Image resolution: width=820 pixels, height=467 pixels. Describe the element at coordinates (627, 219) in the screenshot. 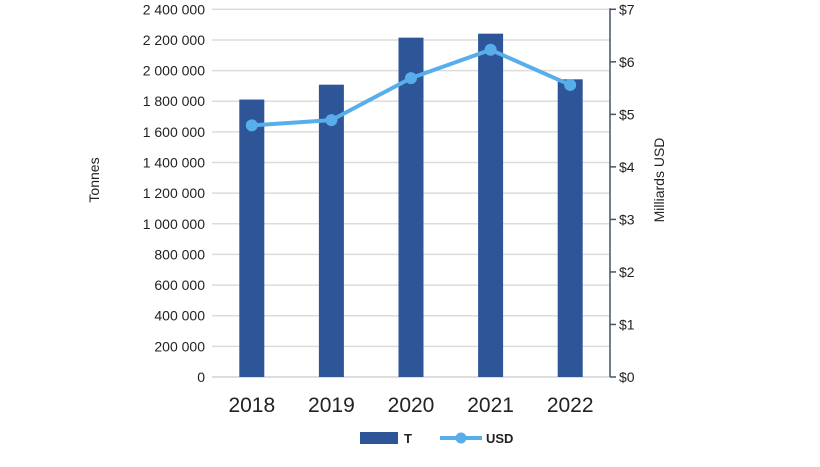

I see `right-tick-label: $3` at that location.